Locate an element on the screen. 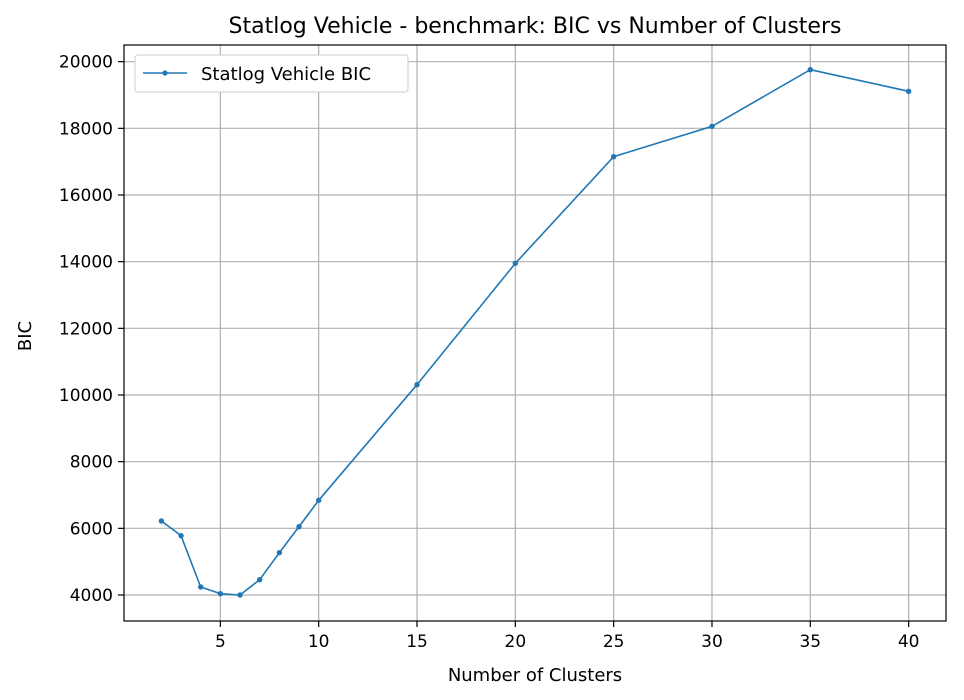 This screenshot has height=700, width=964. legend-label: Statlog Vehicle BIC is located at coordinates (286, 74).